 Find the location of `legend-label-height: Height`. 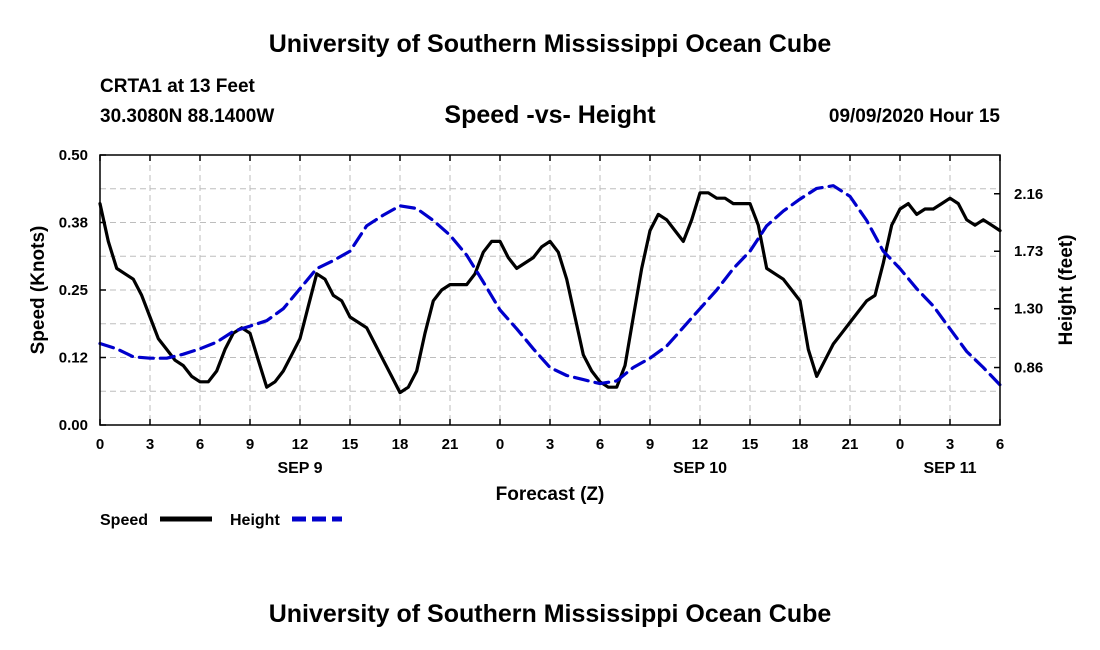

legend-label-height: Height is located at coordinates (255, 520).